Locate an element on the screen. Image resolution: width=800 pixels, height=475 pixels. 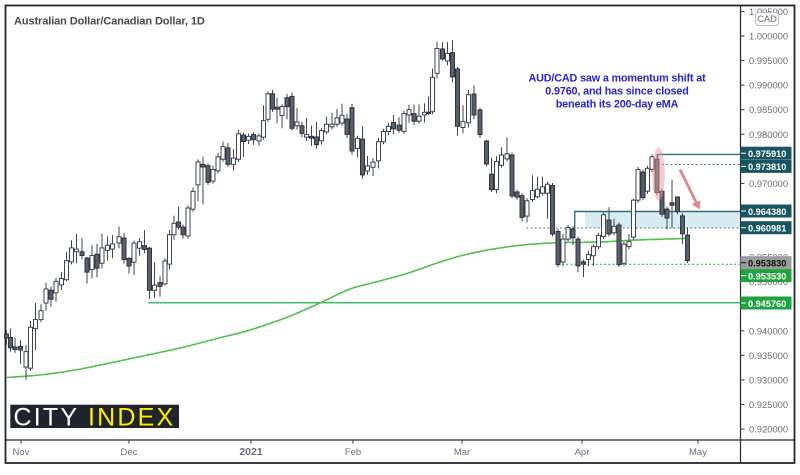
svg-text: 0.940000 is located at coordinates (768, 330).